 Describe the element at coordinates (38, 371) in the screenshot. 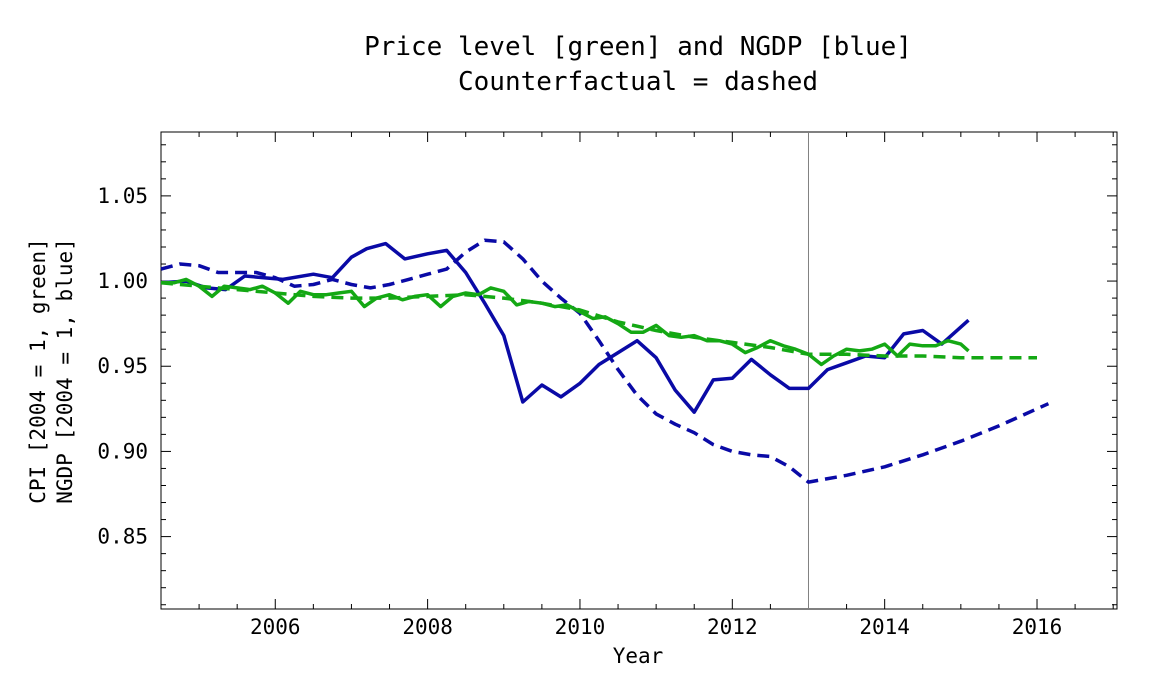

I see `y-axis-label-cpi: CPI [2004 = 1, green]` at that location.